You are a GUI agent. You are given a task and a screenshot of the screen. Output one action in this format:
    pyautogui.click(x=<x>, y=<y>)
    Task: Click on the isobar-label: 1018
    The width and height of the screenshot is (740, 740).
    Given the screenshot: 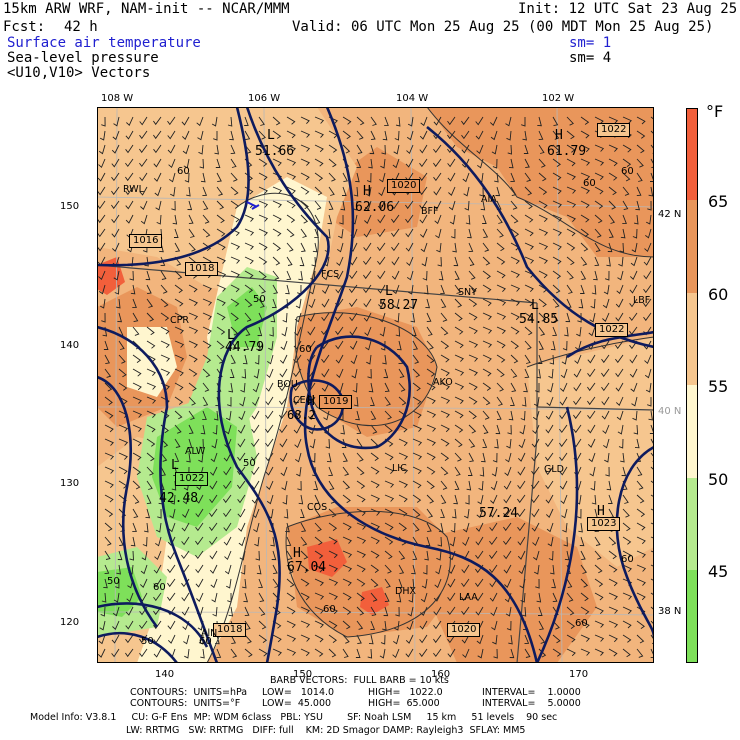 What is the action you would take?
    pyautogui.click(x=230, y=630)
    